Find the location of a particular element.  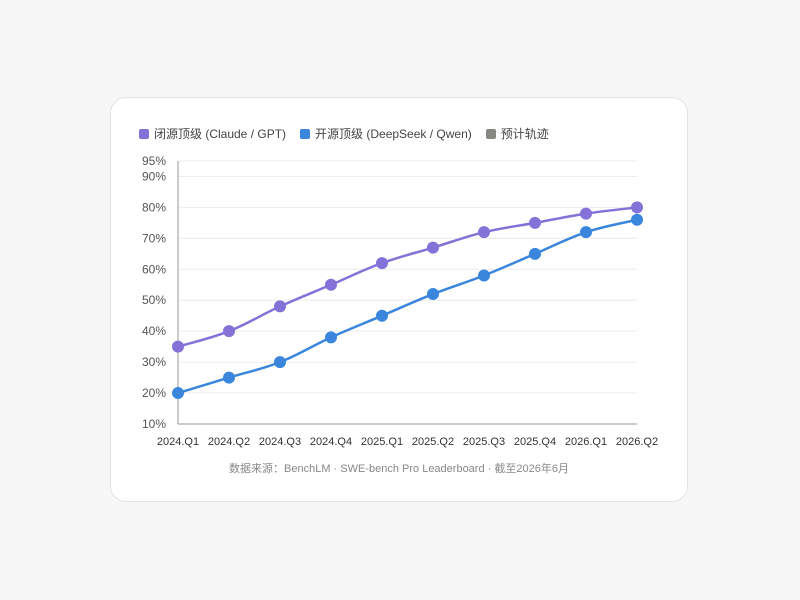

legend-swatch-closed is located at coordinates (144, 133).